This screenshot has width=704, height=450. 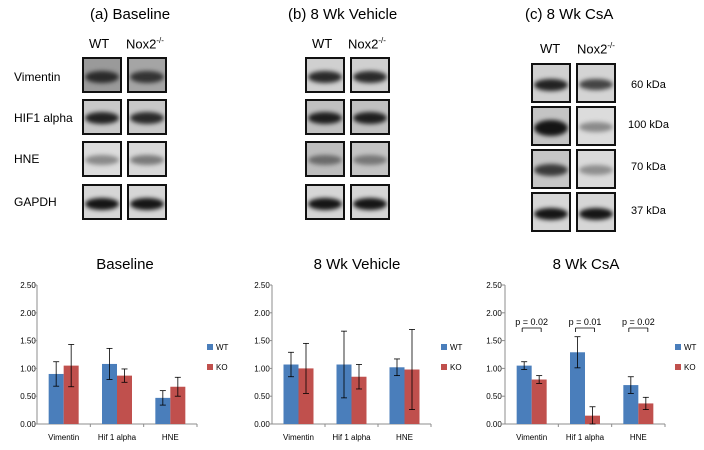 I want to click on chart-title: Baseline, so click(x=125, y=264).